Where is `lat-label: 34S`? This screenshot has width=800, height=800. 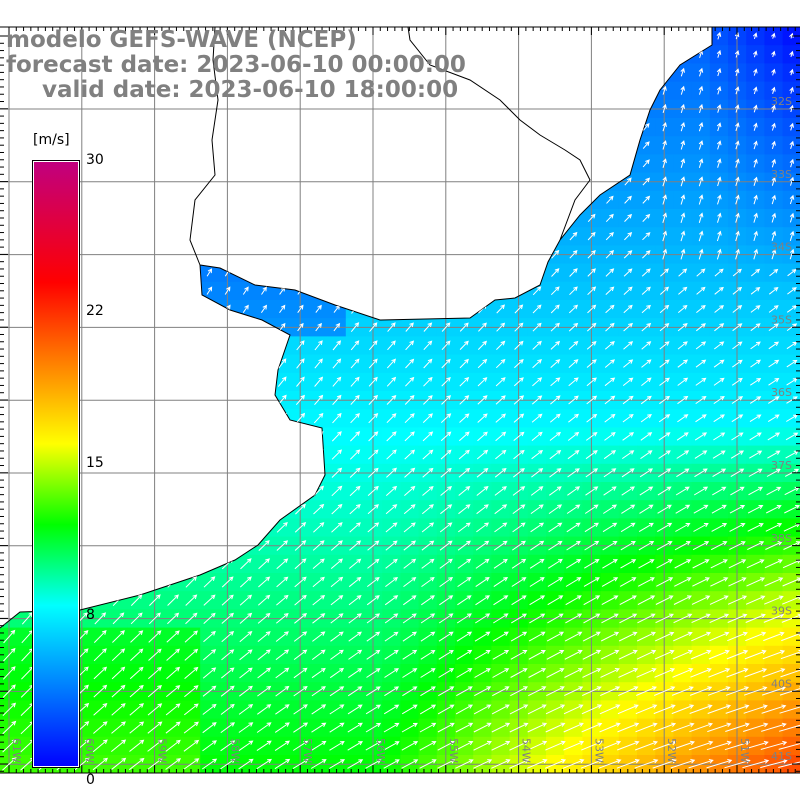 lat-label: 34S is located at coordinates (781, 247).